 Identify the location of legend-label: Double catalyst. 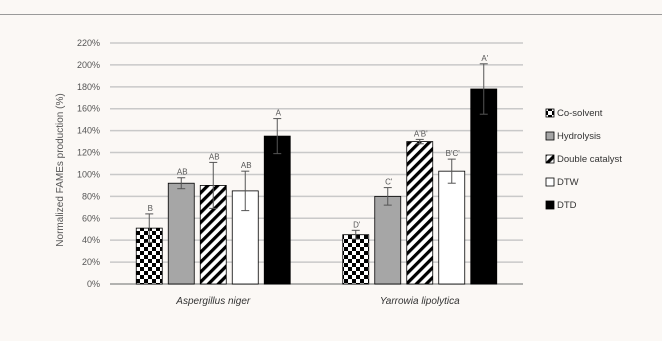
(589, 159).